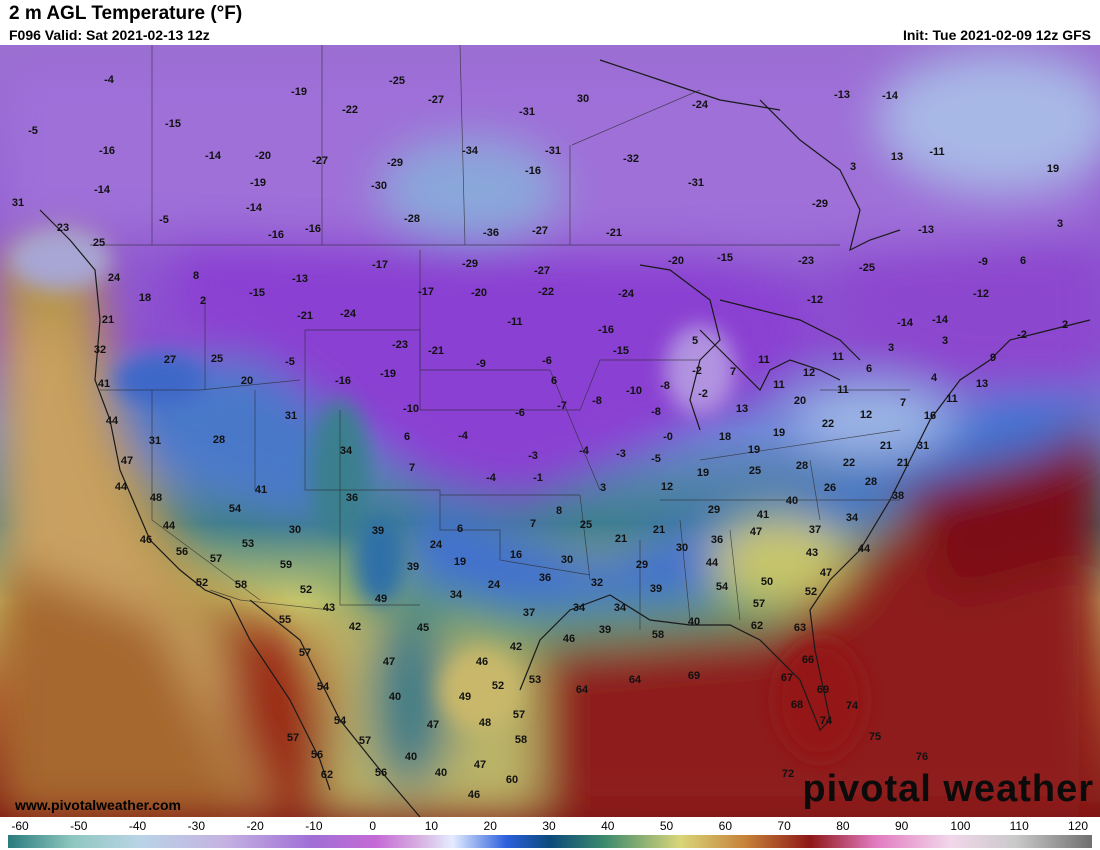 The width and height of the screenshot is (1100, 850). I want to click on temperature-value: 30, so click(583, 99).